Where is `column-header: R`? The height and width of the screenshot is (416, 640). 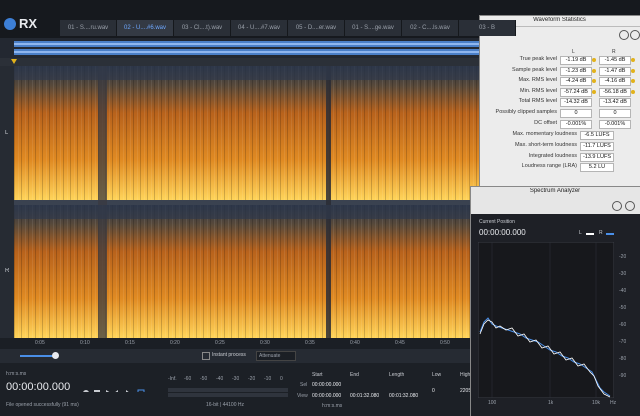
column-header: R is located at coordinates (614, 52).